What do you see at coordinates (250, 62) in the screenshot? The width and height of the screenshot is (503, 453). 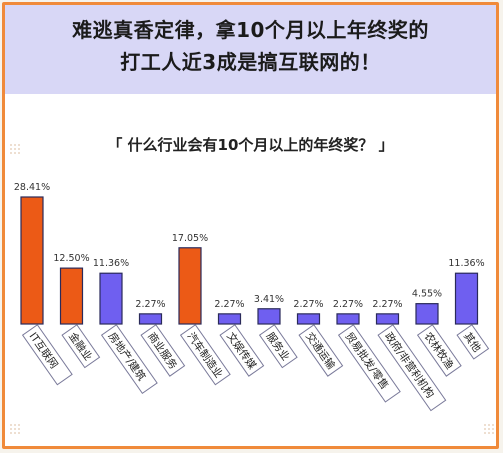 I see `headline-line-2: 打工人近3成是搞互联网的！` at bounding box center [250, 62].